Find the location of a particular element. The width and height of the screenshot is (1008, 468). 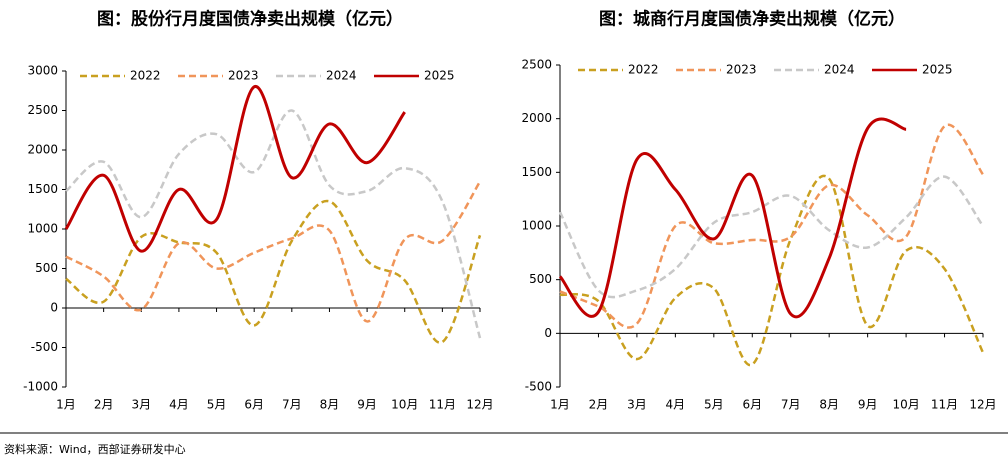

y-tick-label: 3000 is located at coordinates (42, 71).